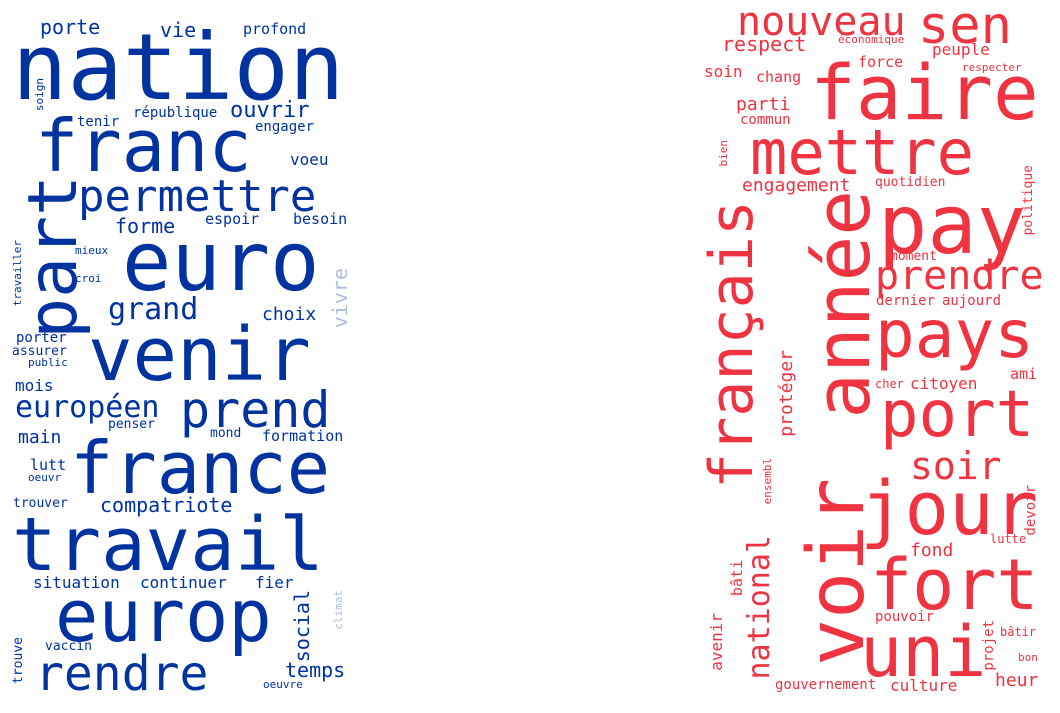 This screenshot has width=1060, height=713. I want to click on word-chang: chang, so click(779, 77).